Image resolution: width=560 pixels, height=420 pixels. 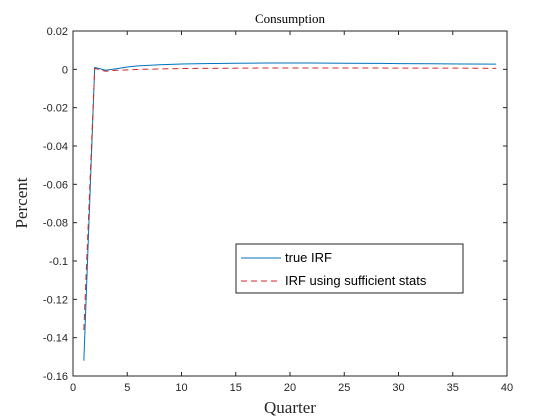 What do you see at coordinates (290, 18) in the screenshot?
I see `chart-title: Consumption` at bounding box center [290, 18].